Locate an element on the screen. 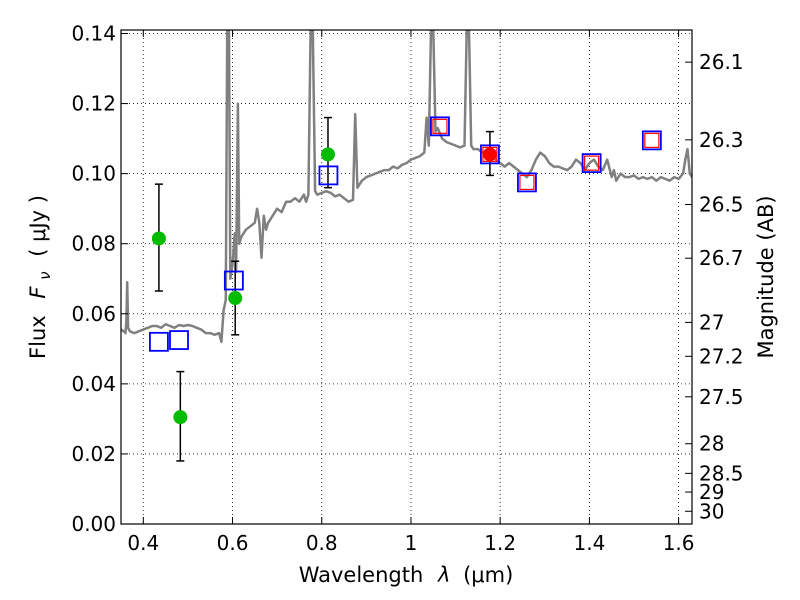  mag-tick-label: 30 is located at coordinates (711, 511).